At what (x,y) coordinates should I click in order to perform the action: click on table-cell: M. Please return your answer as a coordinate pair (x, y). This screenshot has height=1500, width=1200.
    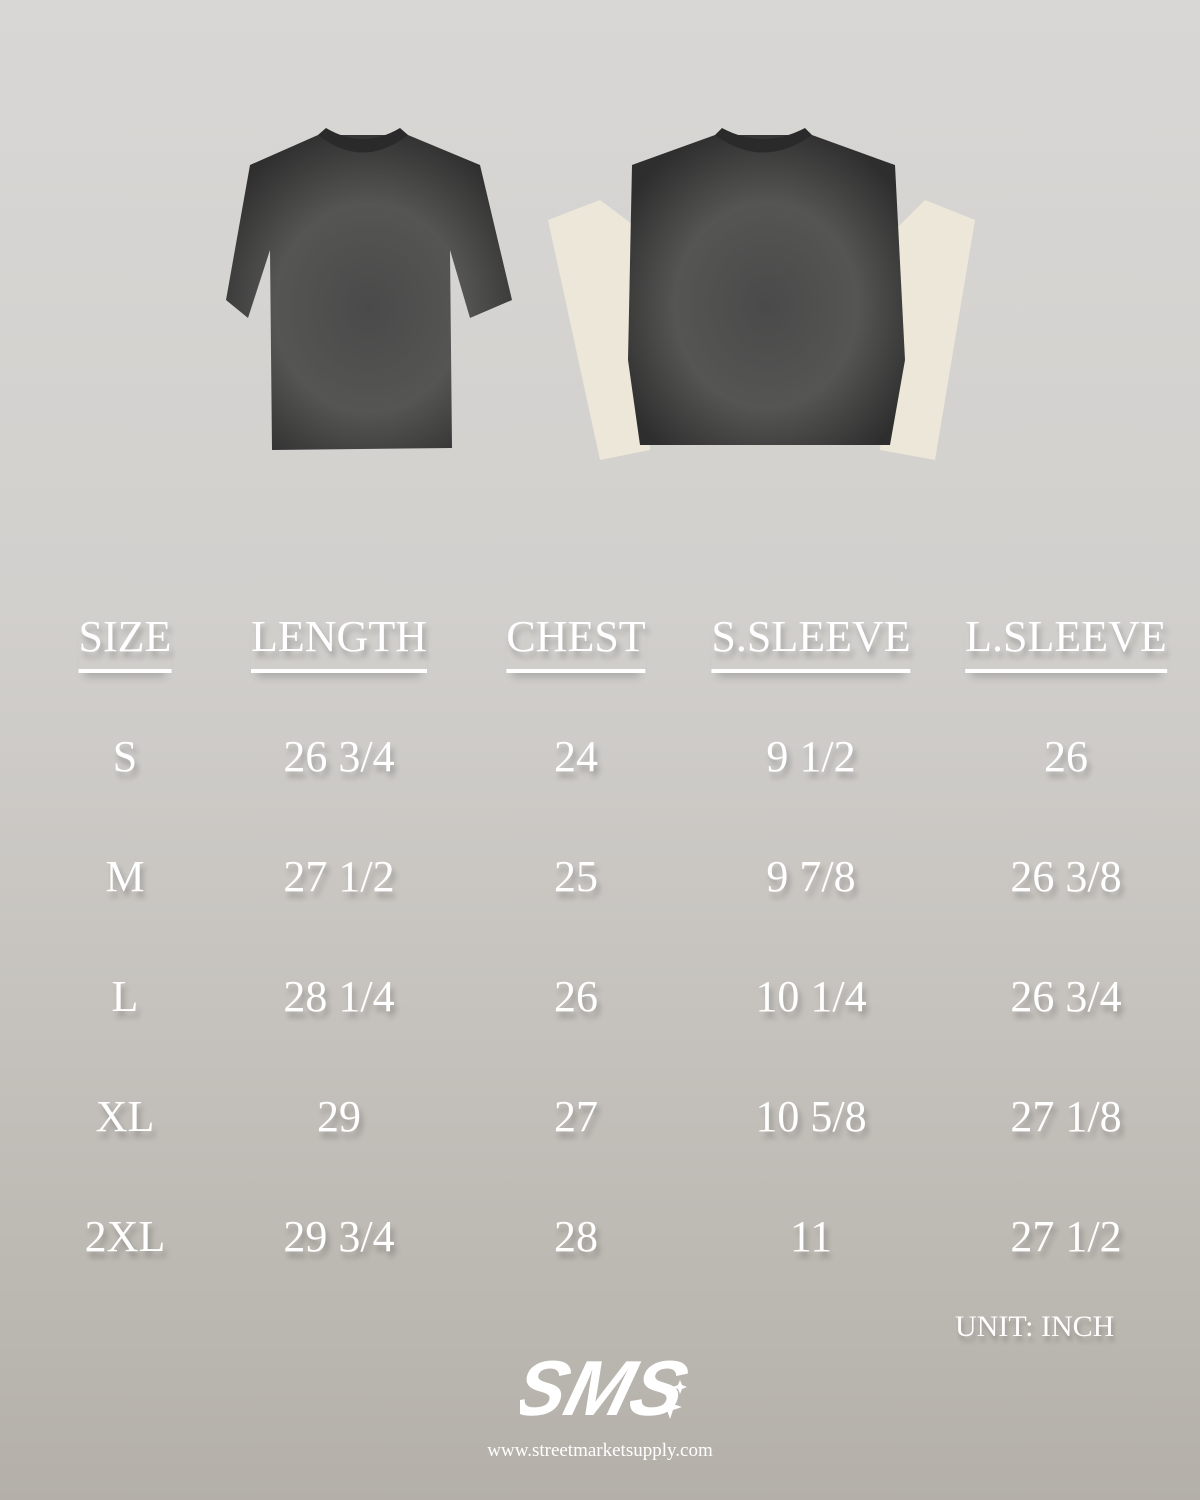
    Looking at the image, I should click on (125, 876).